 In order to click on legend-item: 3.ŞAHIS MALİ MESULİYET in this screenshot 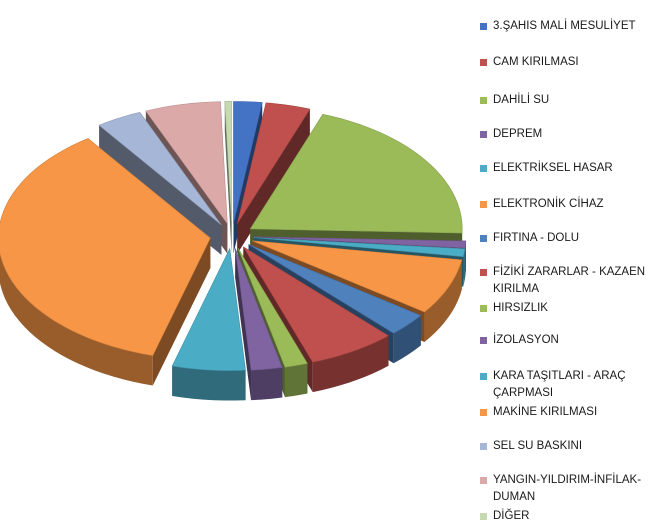, I will do `click(564, 26)`.